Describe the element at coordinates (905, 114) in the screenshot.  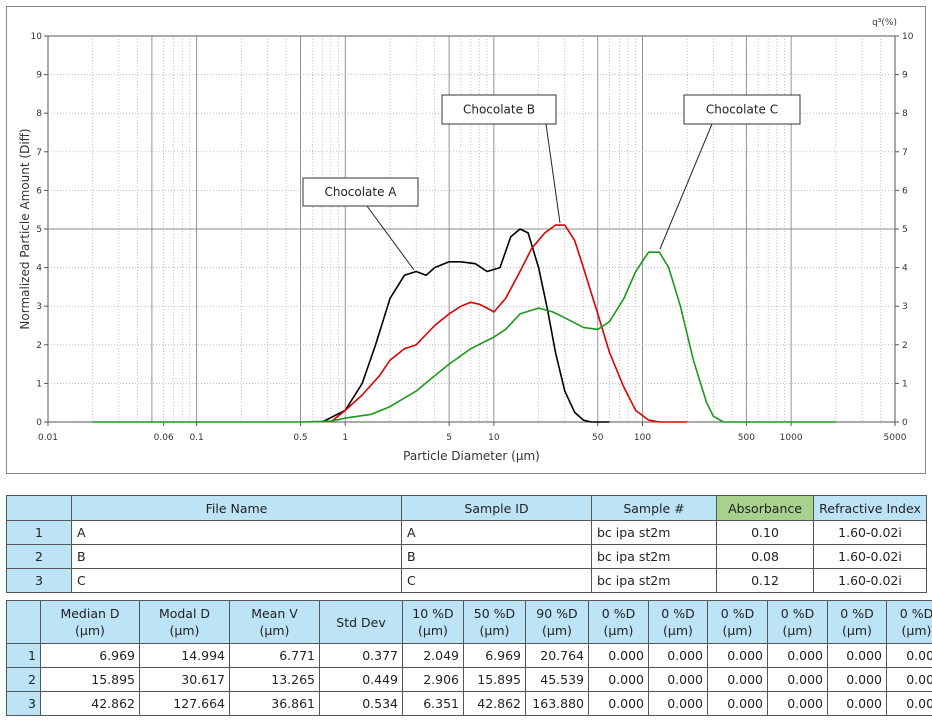
I see `y-tick-label-right: 8` at that location.